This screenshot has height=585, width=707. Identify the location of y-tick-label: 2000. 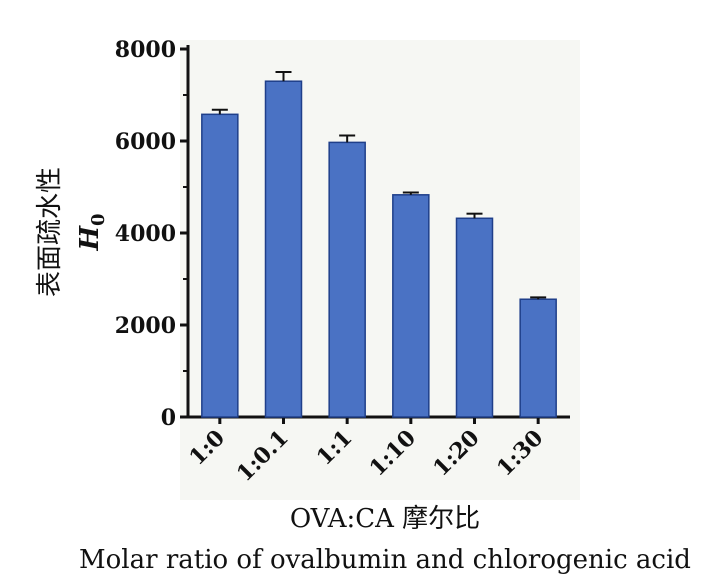
(145, 326).